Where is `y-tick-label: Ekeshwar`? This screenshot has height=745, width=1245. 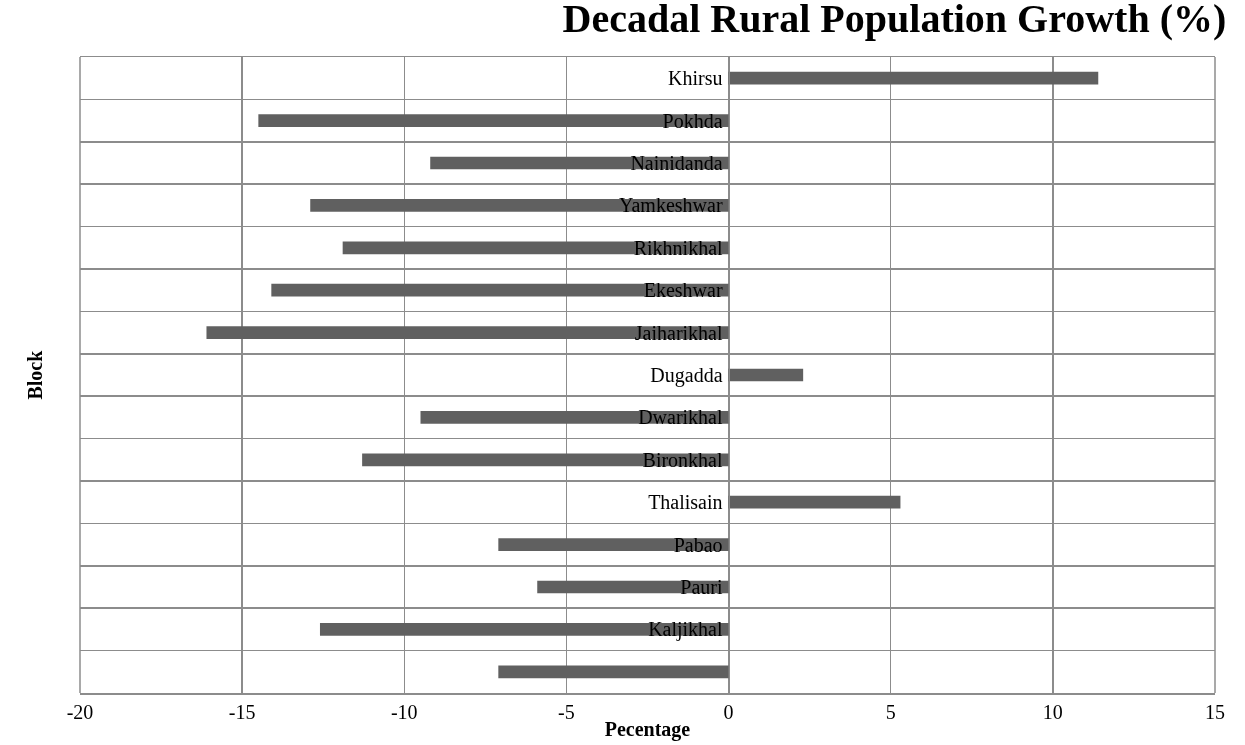 y-tick-label: Ekeshwar is located at coordinates (683, 290).